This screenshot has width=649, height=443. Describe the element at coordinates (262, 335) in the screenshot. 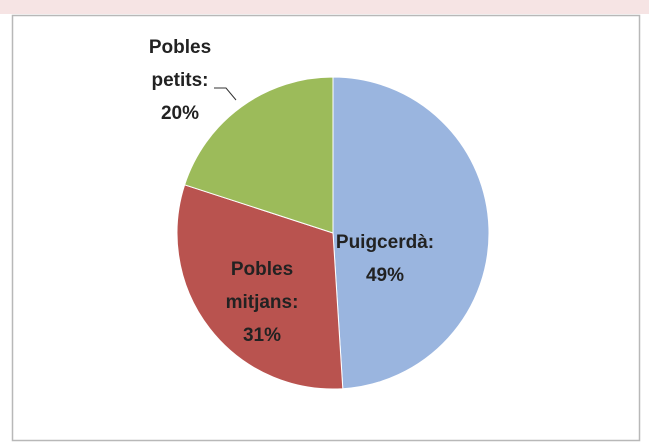

I see `slice-value-label: 31%` at that location.